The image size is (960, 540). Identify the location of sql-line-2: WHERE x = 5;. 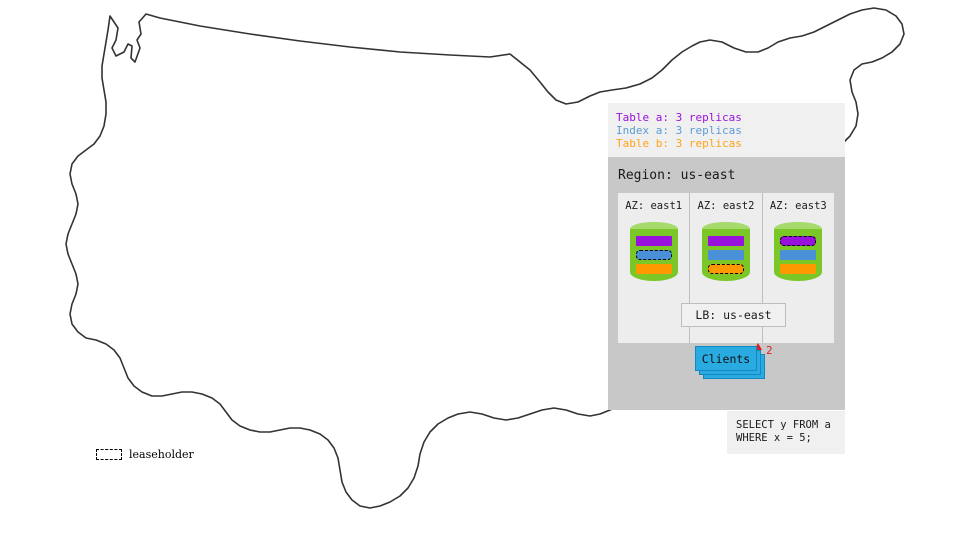
(774, 438).